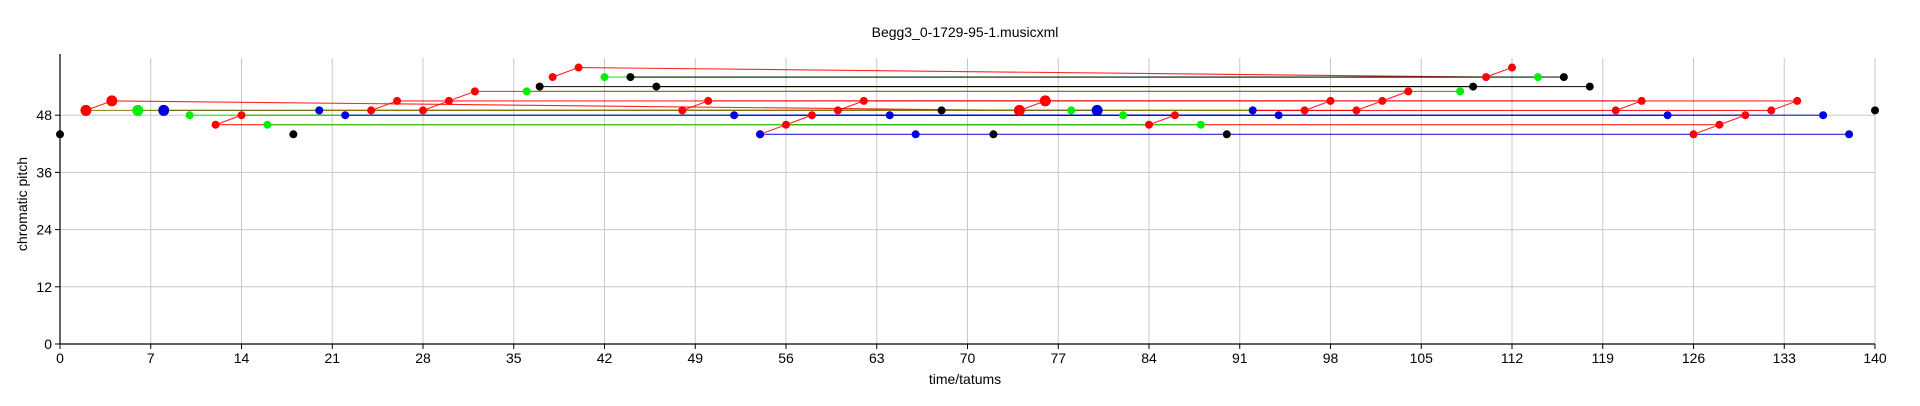 The width and height of the screenshot is (1920, 406). I want to click on x-tick-label: 0, so click(60, 358).